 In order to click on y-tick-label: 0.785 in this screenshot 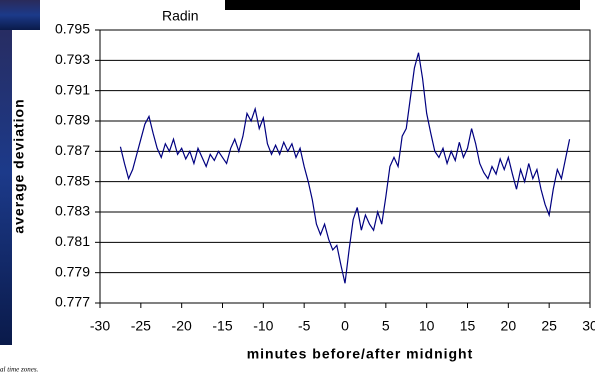, I will do `click(72, 180)`.